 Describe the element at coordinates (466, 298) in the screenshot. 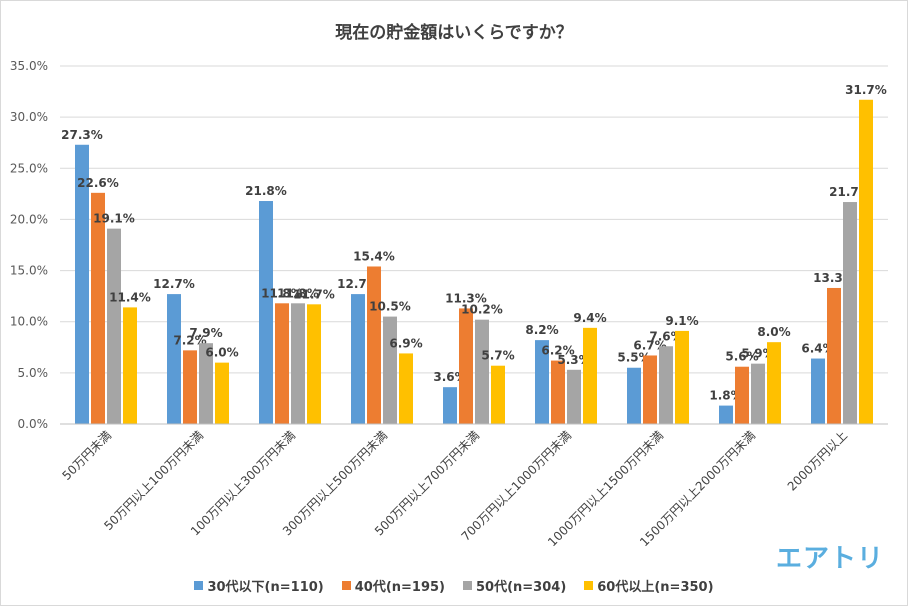

I see `data-label: 11.3%` at that location.